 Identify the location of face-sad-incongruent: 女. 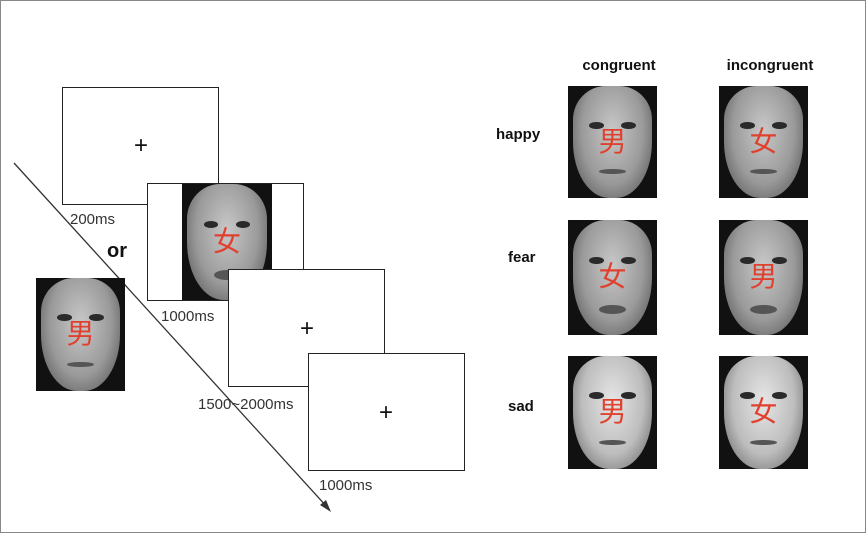
(763, 412).